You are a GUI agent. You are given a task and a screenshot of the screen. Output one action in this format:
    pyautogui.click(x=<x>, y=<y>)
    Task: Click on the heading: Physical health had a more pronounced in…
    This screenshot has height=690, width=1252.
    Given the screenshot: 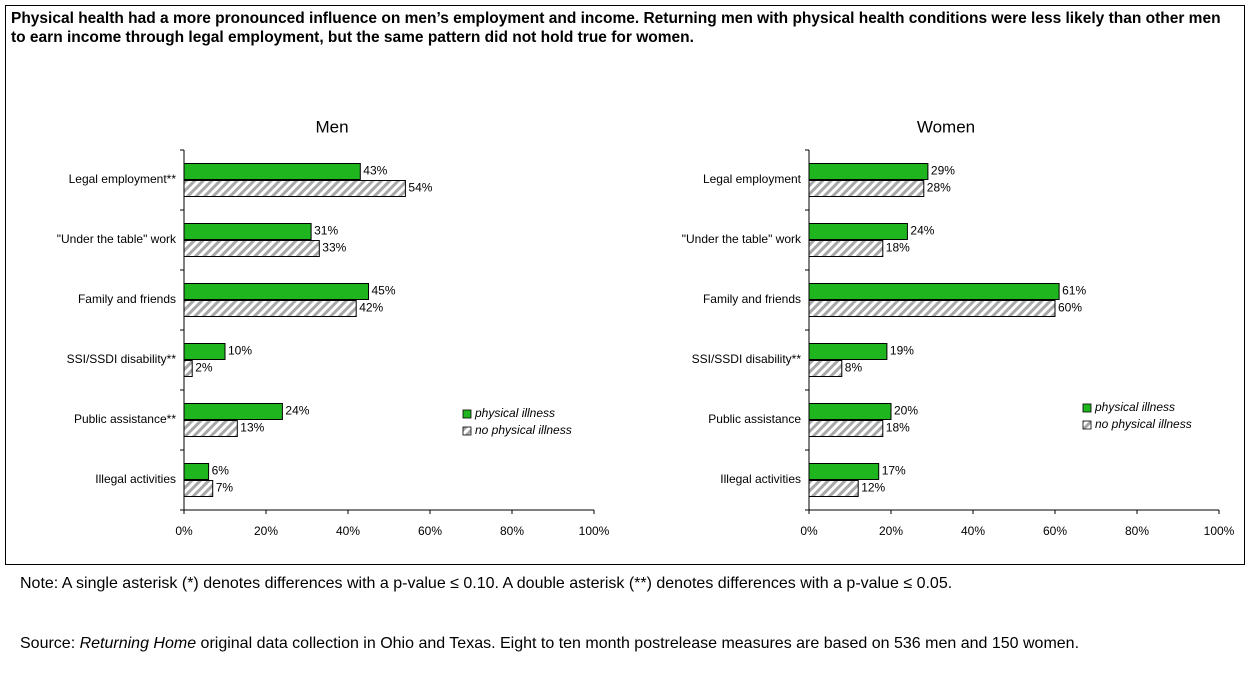 What is the action you would take?
    pyautogui.click(x=616, y=28)
    